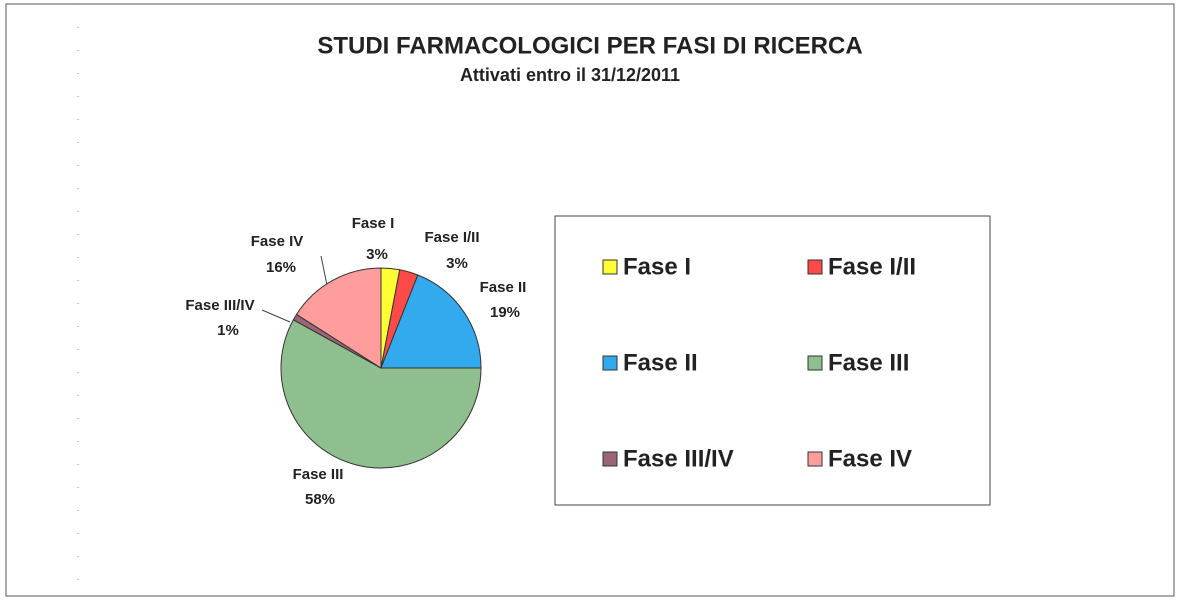 The height and width of the screenshot is (602, 1180). What do you see at coordinates (589, 45) in the screenshot?
I see `chart-title: STUDI FARMACOLOGICI PER FASI DI RICERCA` at bounding box center [589, 45].